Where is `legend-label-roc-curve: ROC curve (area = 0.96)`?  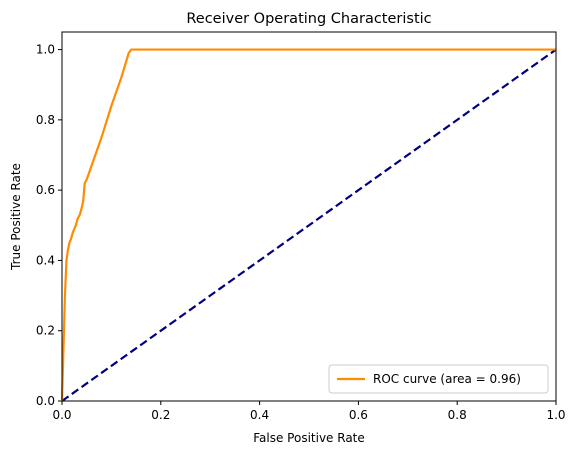
legend-label-roc-curve: ROC curve (area = 0.96) is located at coordinates (447, 379).